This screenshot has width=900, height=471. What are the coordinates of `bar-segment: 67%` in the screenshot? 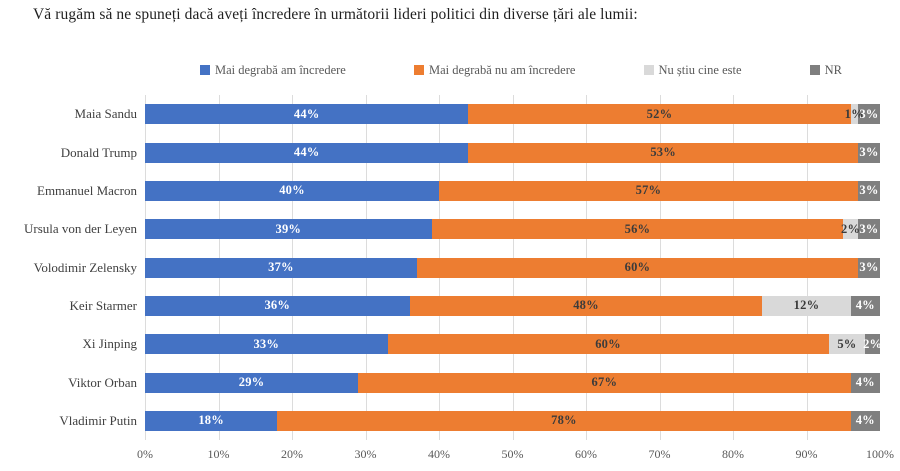 It's located at (604, 382).